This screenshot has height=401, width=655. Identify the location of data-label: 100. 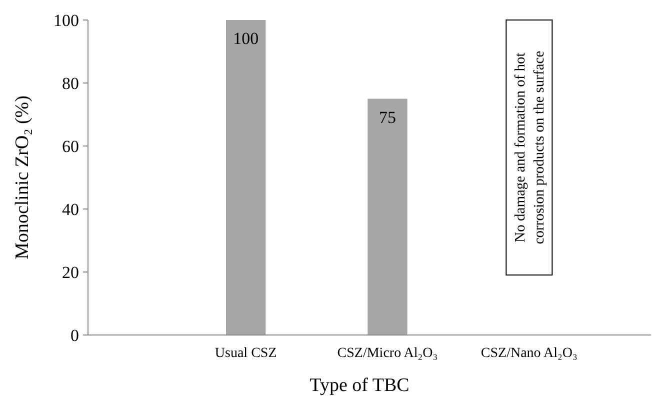
(246, 38).